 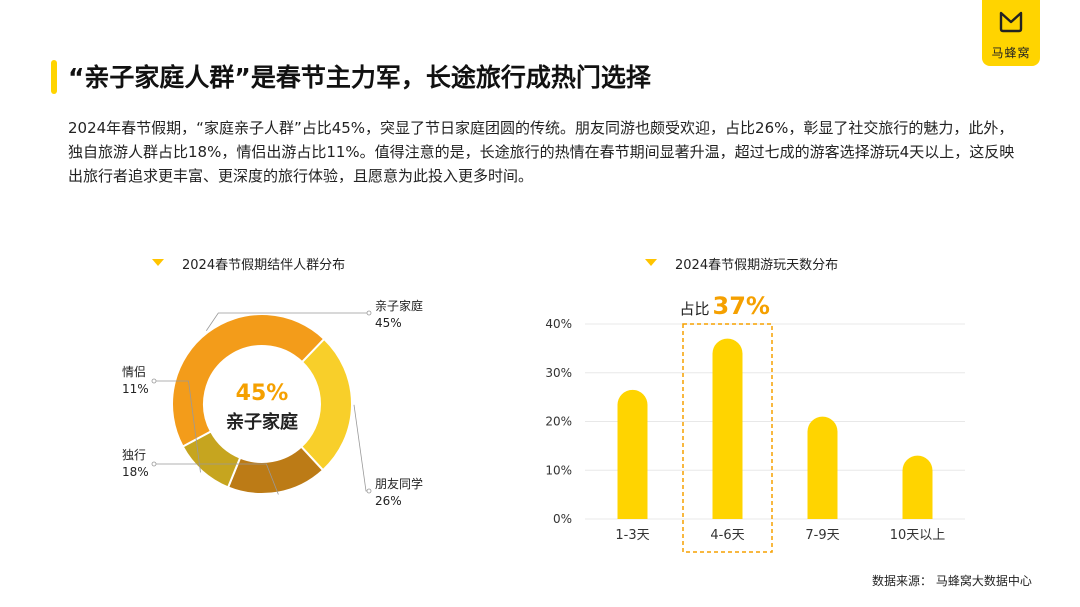 What do you see at coordinates (727, 535) in the screenshot?
I see `x-tick-label: 4-6天` at bounding box center [727, 535].